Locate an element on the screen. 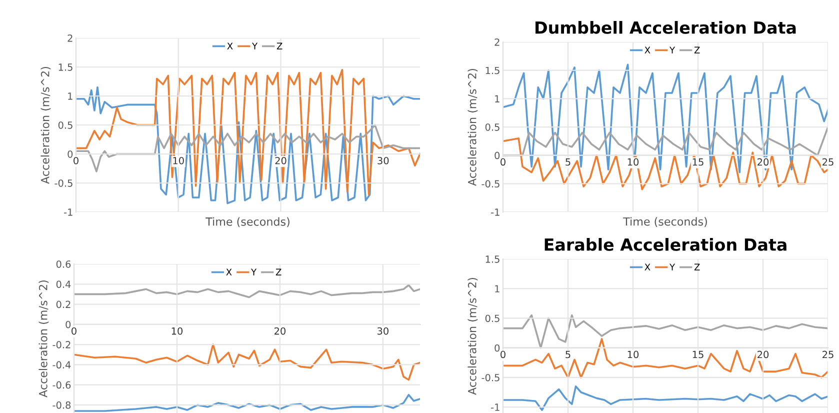  y-tick-label: 0.2 is located at coordinates (63, 304).